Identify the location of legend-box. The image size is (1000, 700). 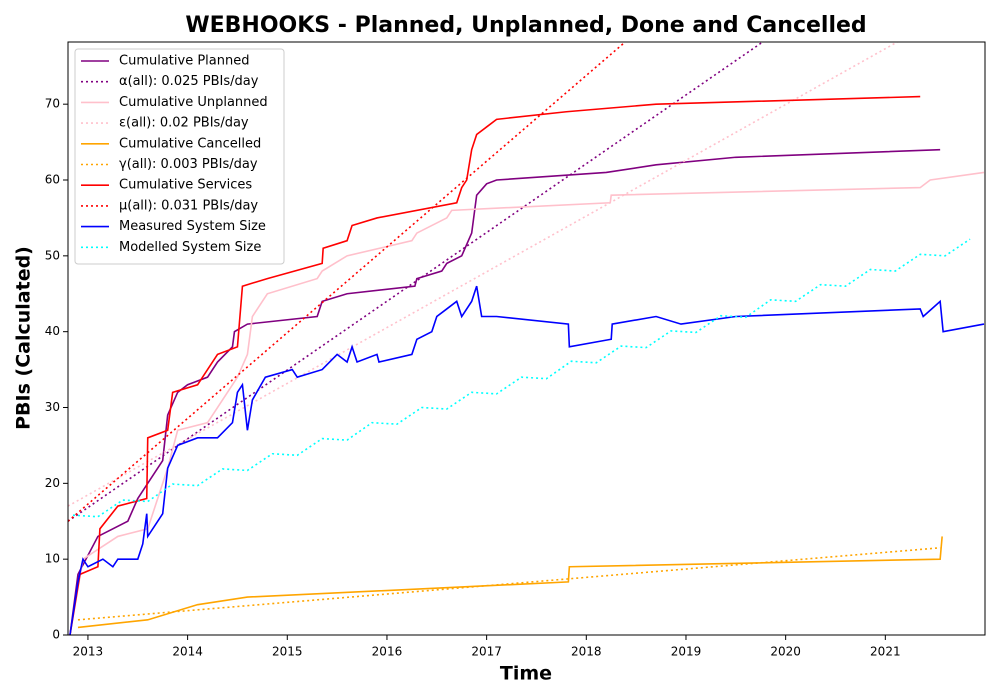
(179, 156).